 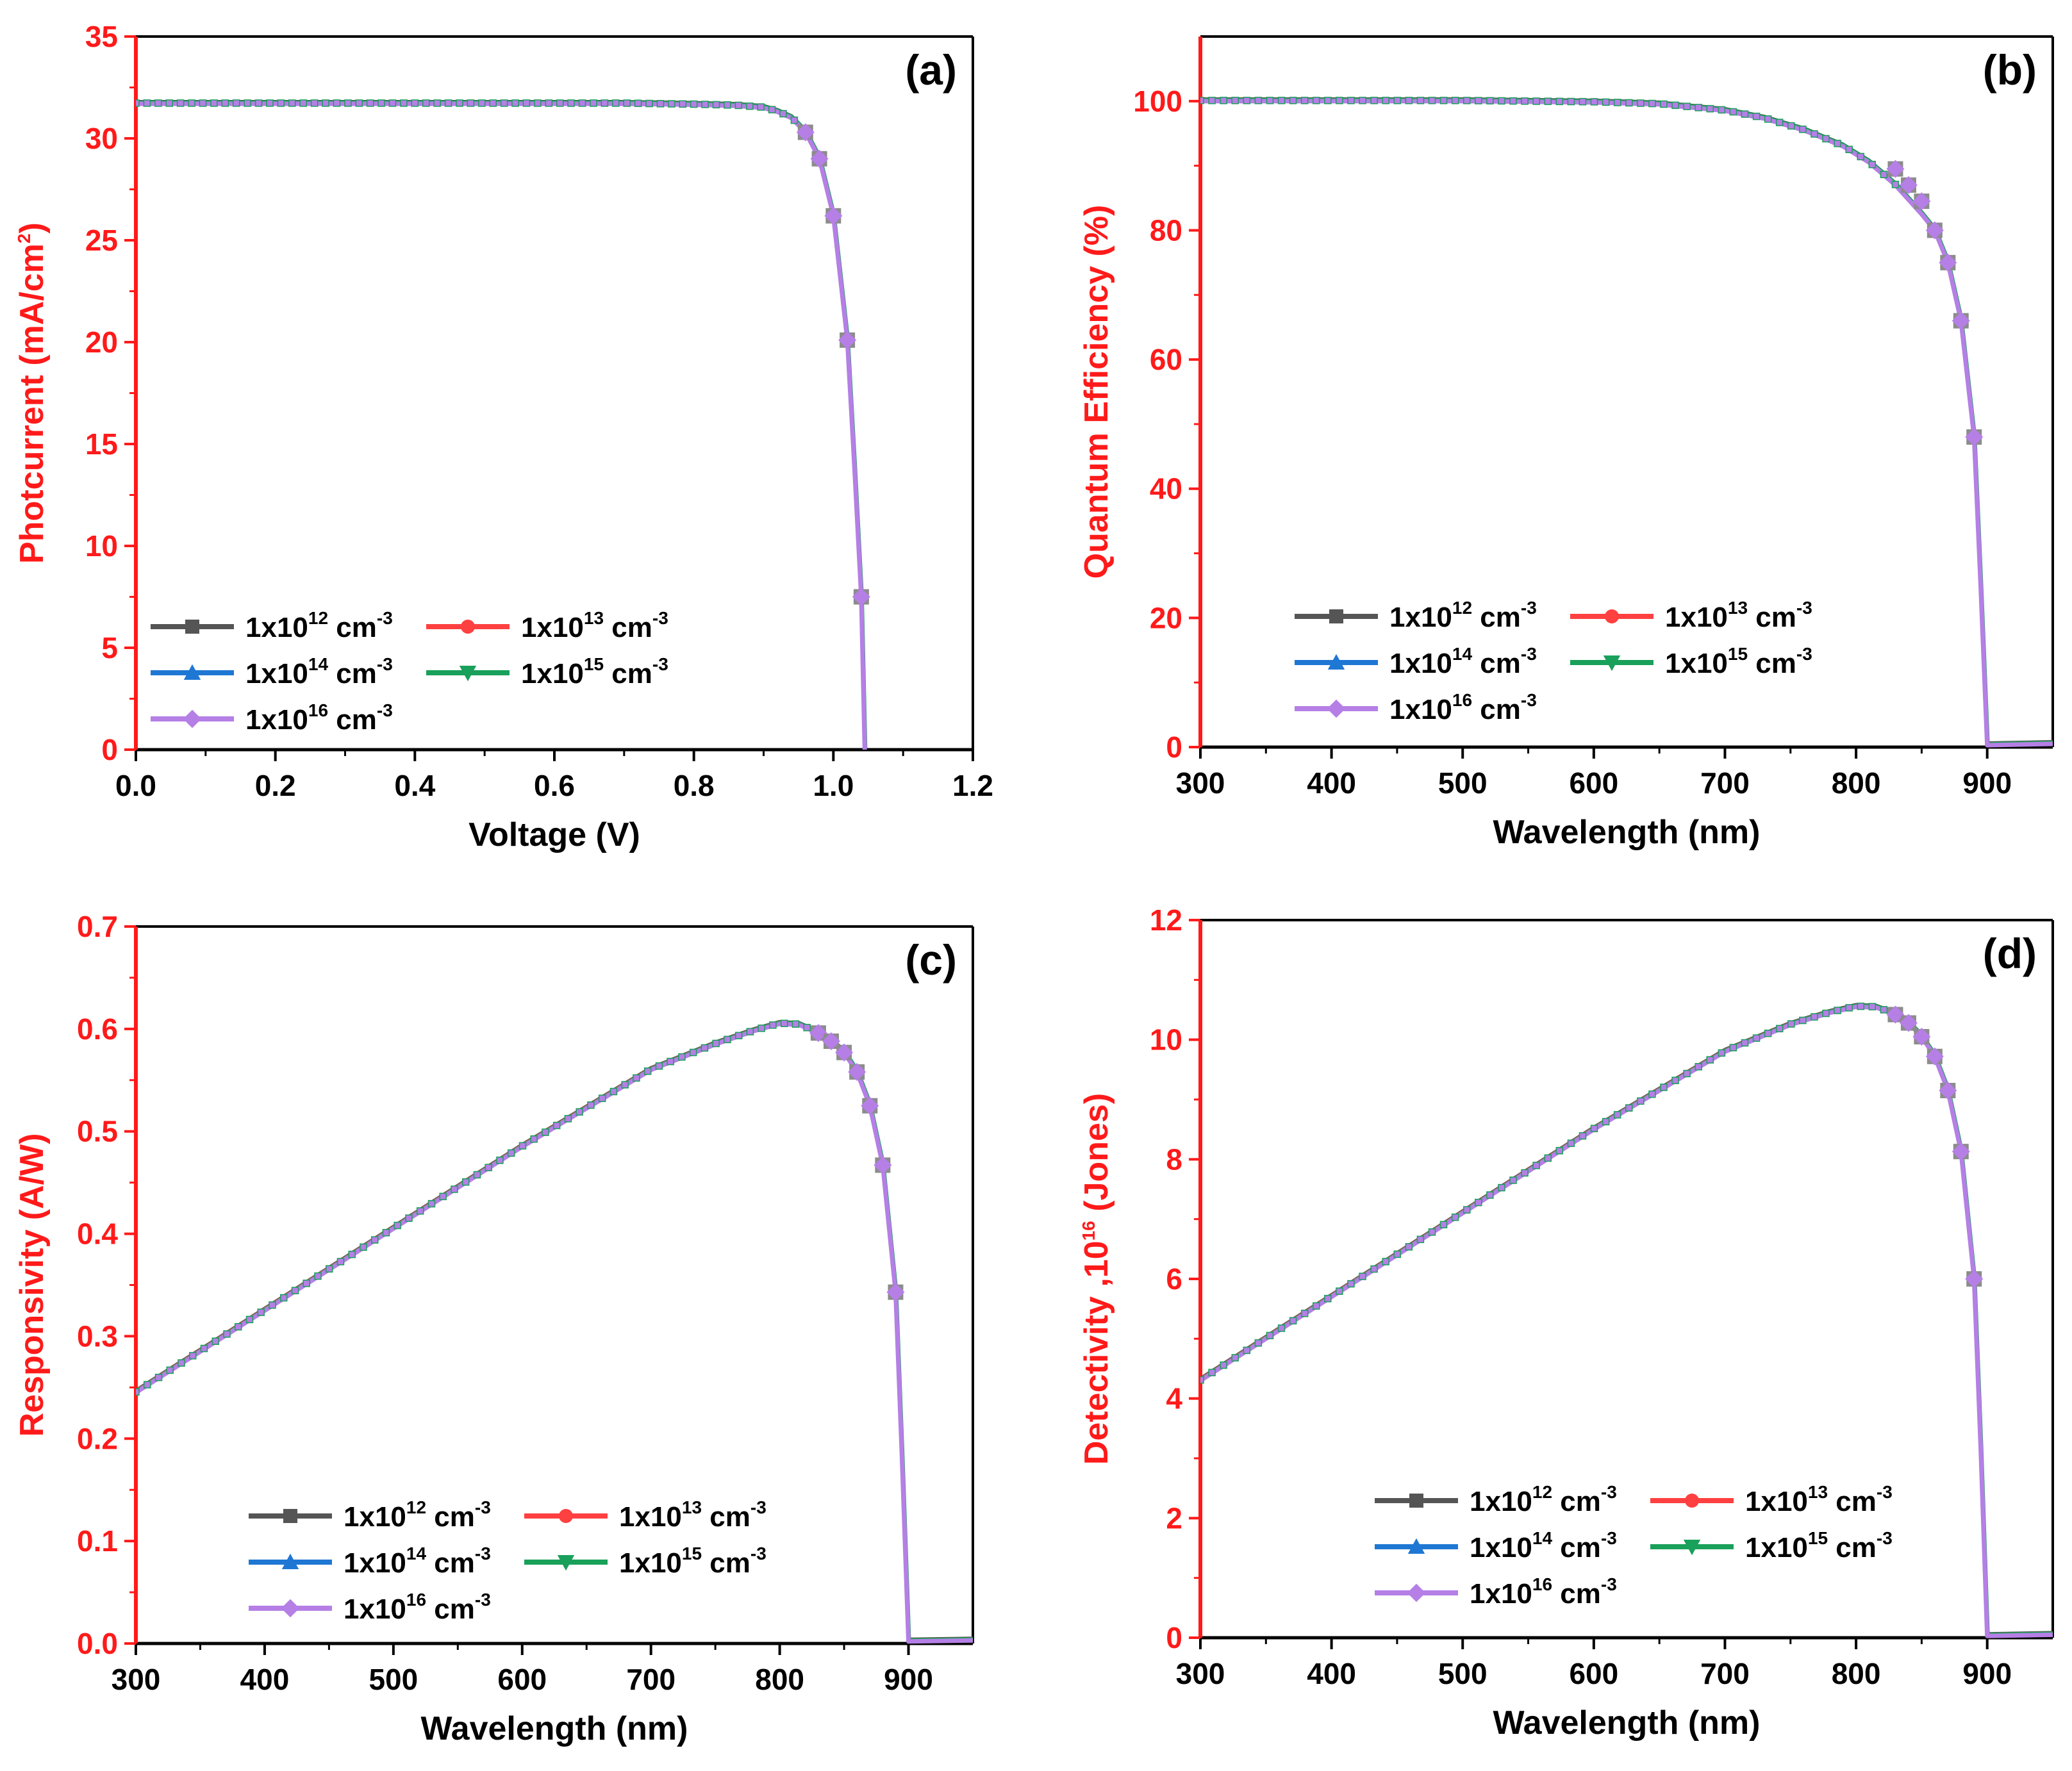 I want to click on legend-label: 1x1016 cm-3, so click(x=319, y=718).